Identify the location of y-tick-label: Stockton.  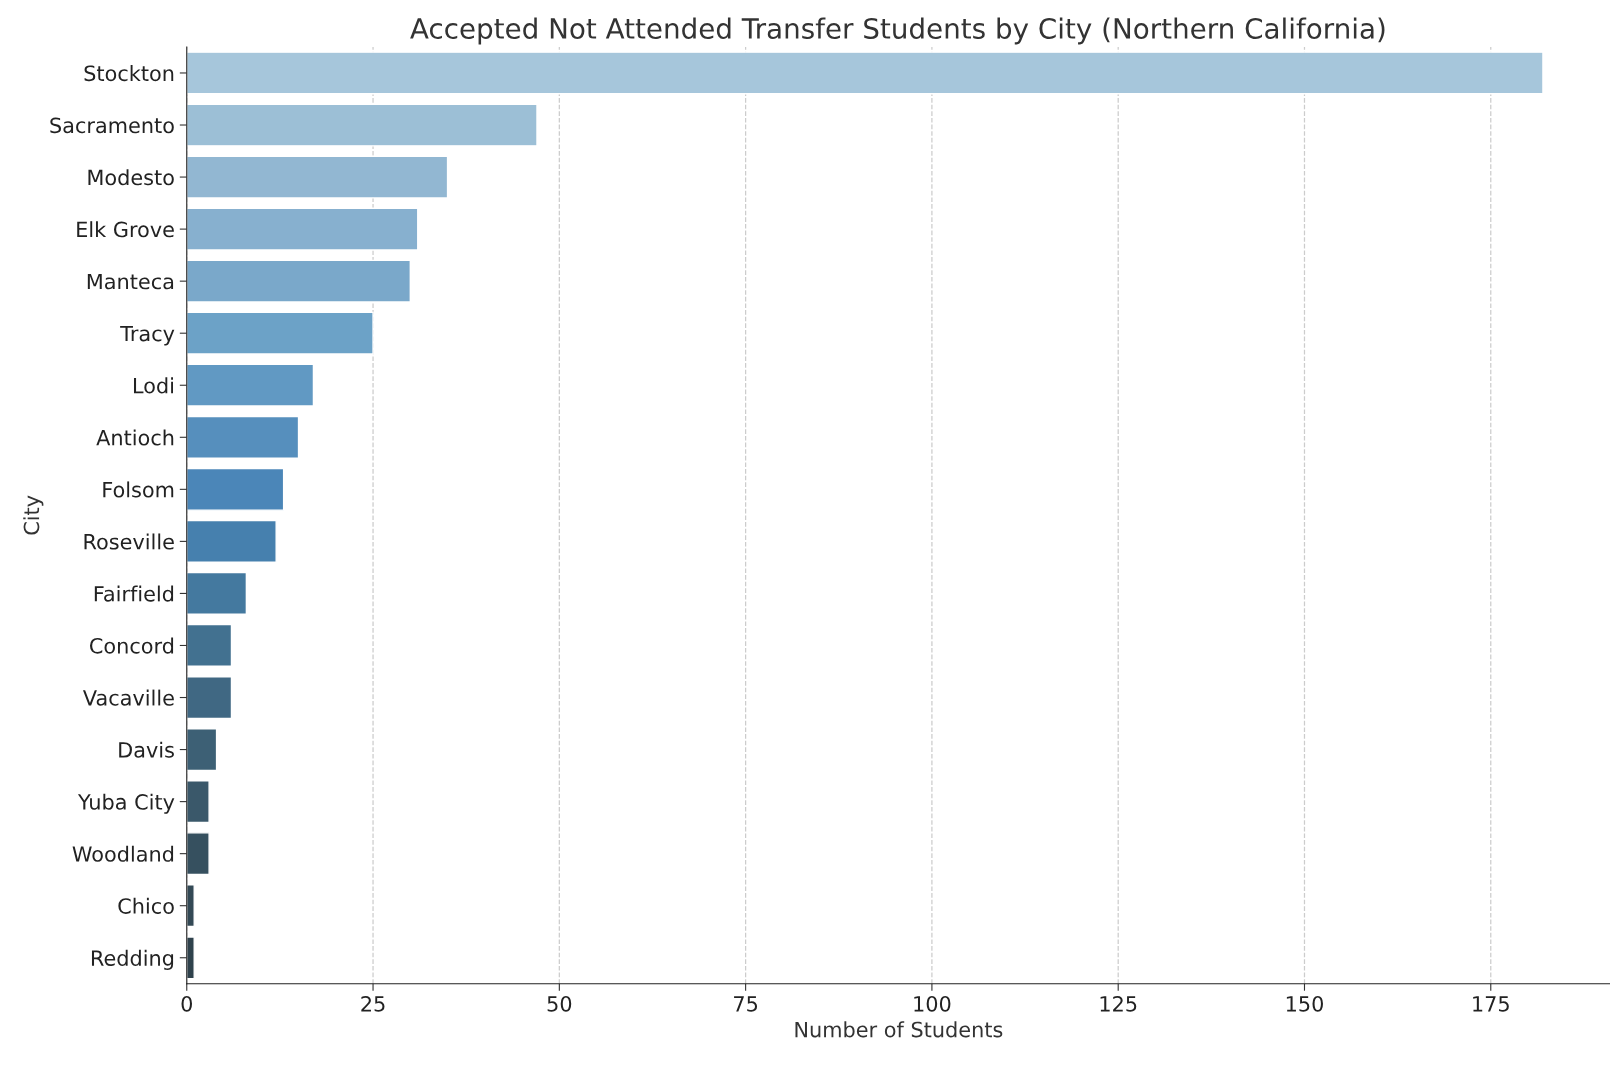
(129, 73).